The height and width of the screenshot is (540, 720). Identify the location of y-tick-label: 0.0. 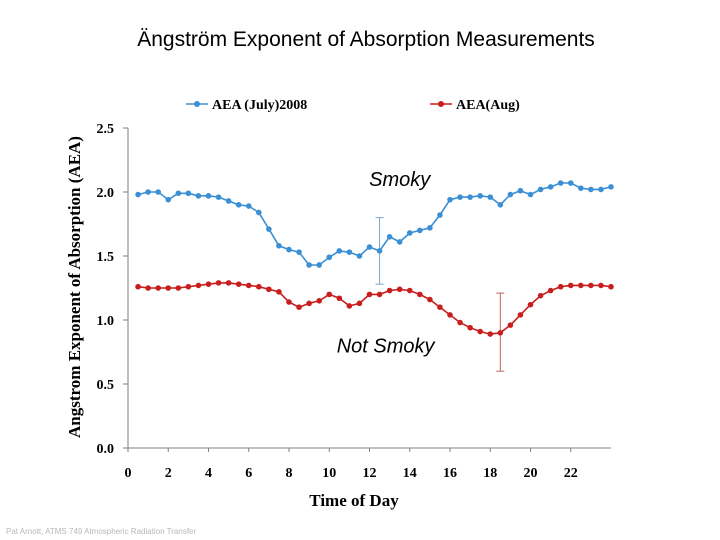
(106, 449).